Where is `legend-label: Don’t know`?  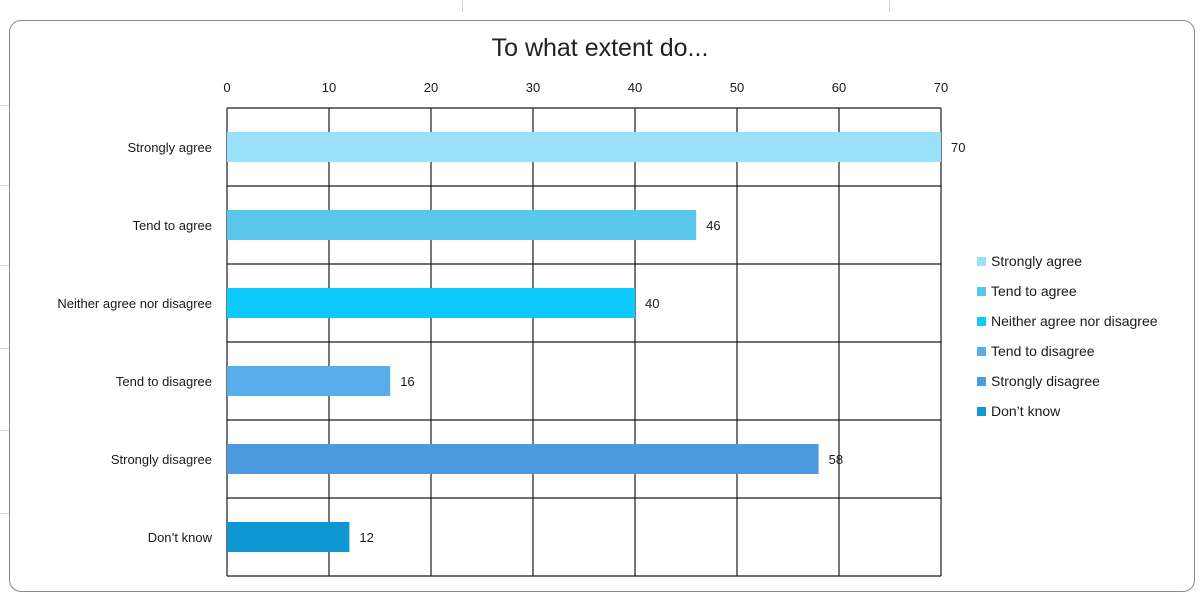
legend-label: Don’t know is located at coordinates (1026, 411).